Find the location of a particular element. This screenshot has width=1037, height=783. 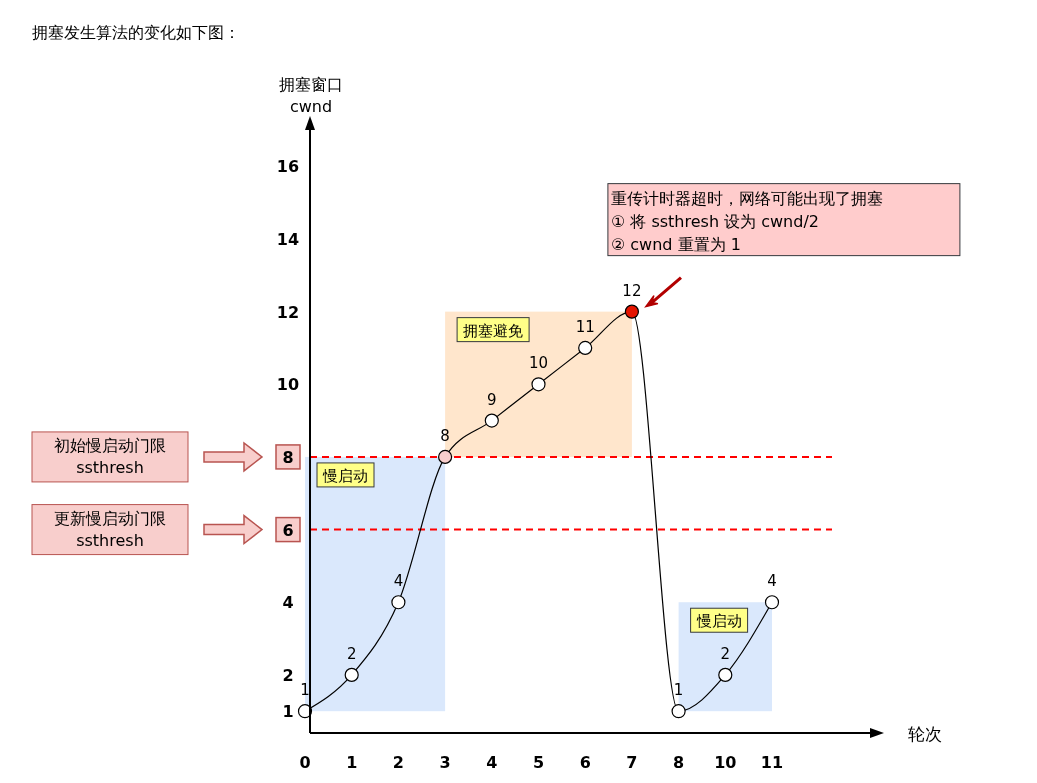

data-label: 8 is located at coordinates (445, 435).